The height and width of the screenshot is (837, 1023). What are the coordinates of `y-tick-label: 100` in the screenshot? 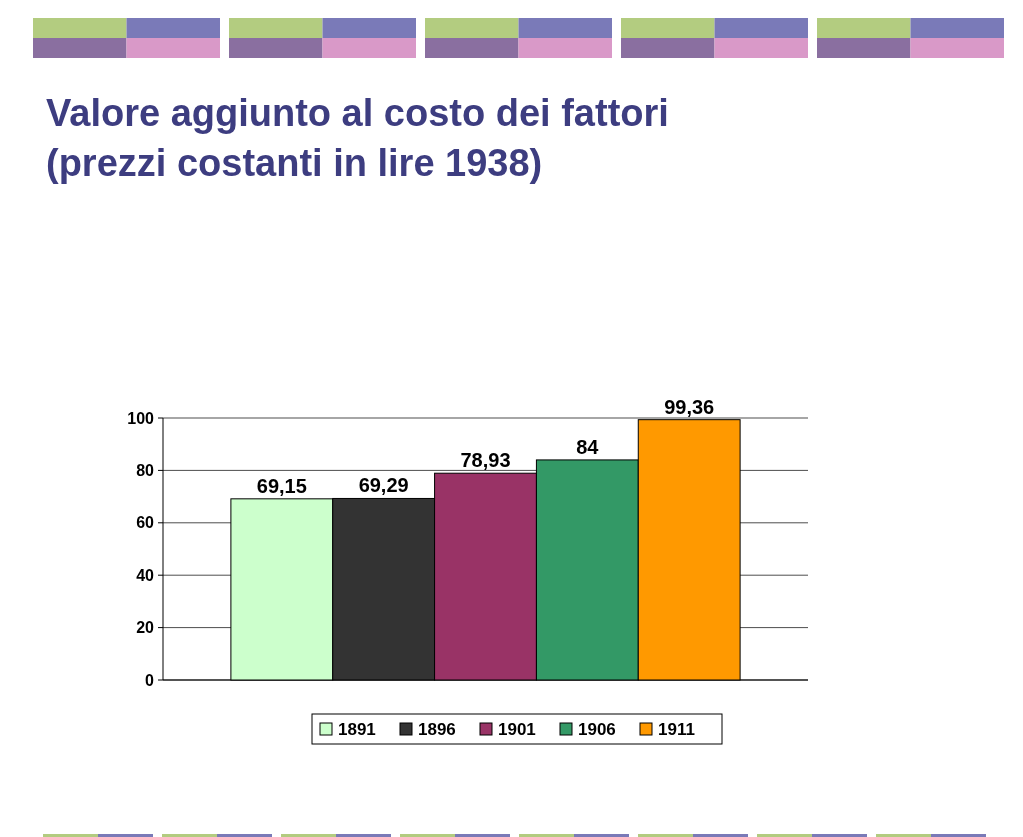 It's located at (141, 418).